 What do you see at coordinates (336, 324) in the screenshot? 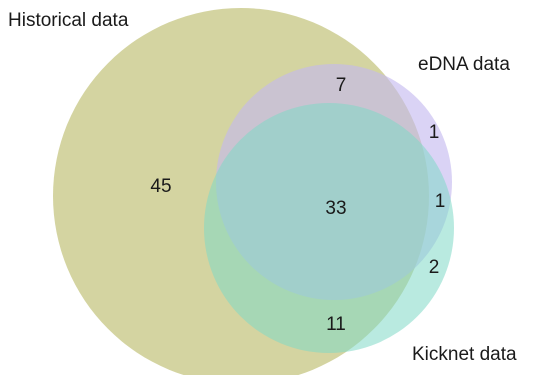
I see `region-historical-kicknet: 11` at bounding box center [336, 324].